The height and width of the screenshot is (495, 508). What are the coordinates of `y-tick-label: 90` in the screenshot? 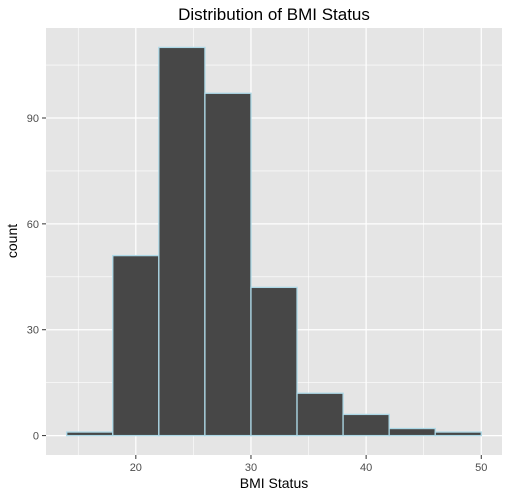 It's located at (33, 119).